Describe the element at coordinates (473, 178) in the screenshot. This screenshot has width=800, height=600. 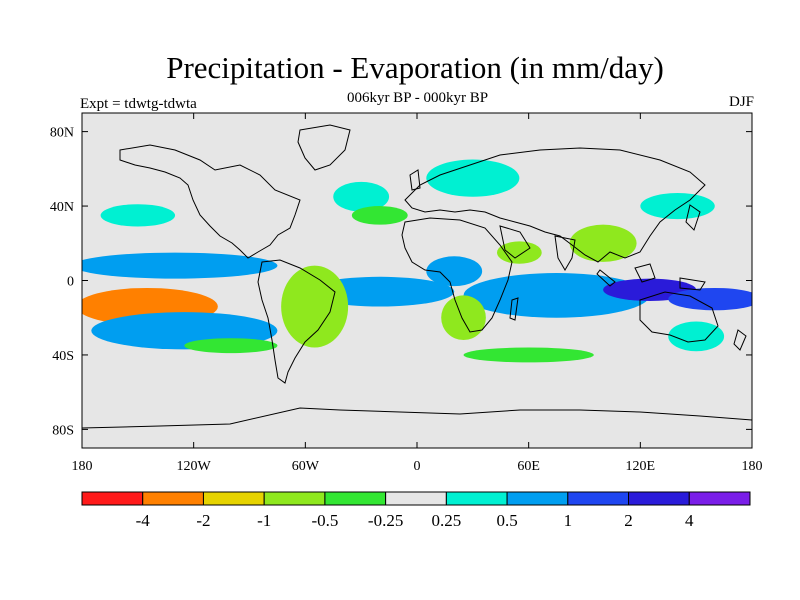
I see `anomaly-europe-wet` at that location.